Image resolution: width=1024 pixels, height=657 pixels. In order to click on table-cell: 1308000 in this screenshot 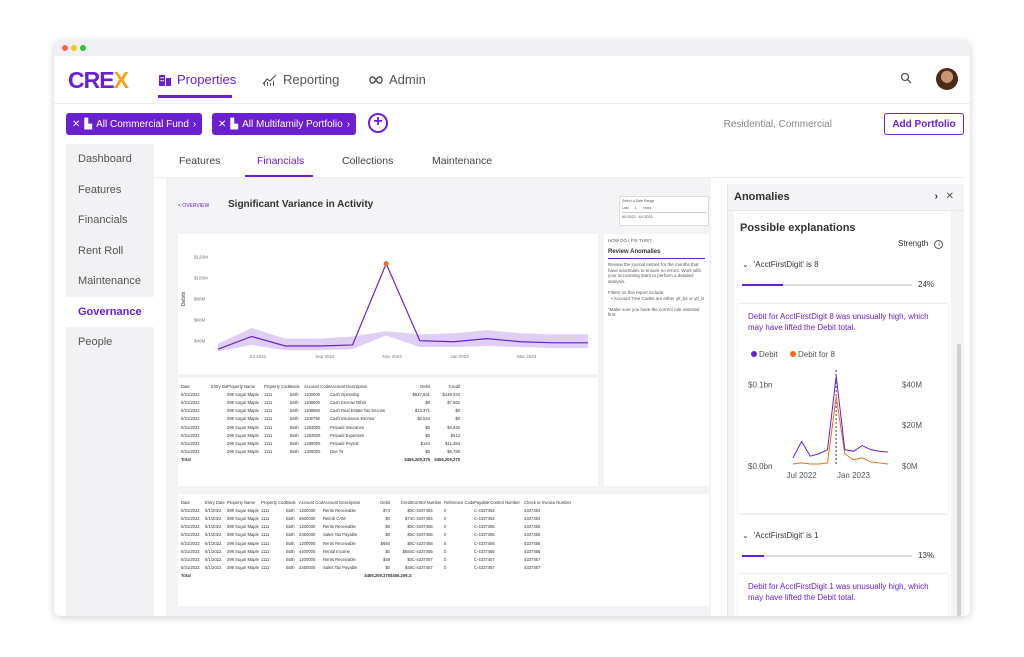, I will do `click(312, 452)`.